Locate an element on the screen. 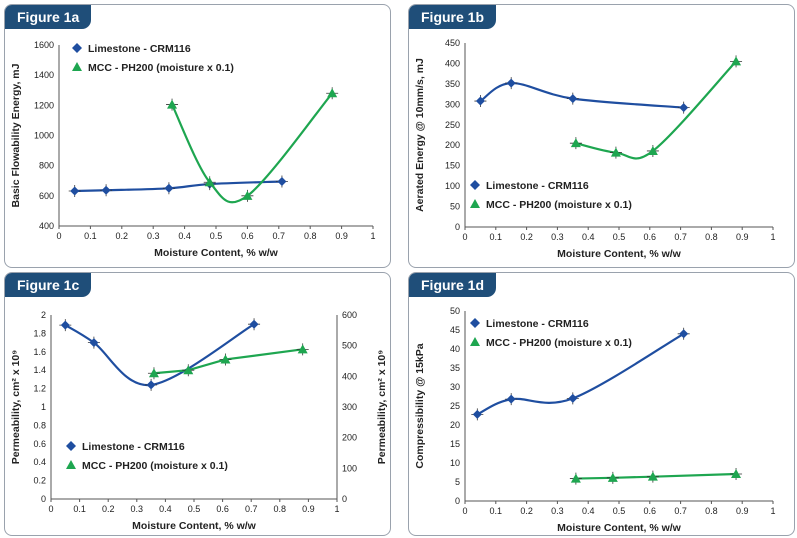  y-tick-label: 0.8 is located at coordinates (39, 425).